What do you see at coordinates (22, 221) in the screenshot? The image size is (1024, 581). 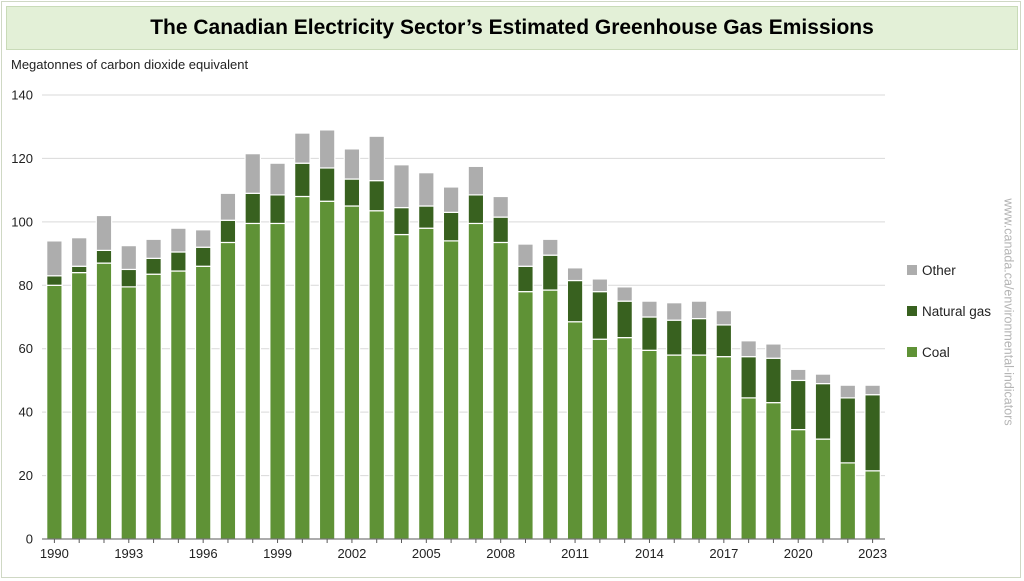 I see `y-tick-label: 100` at bounding box center [22, 221].